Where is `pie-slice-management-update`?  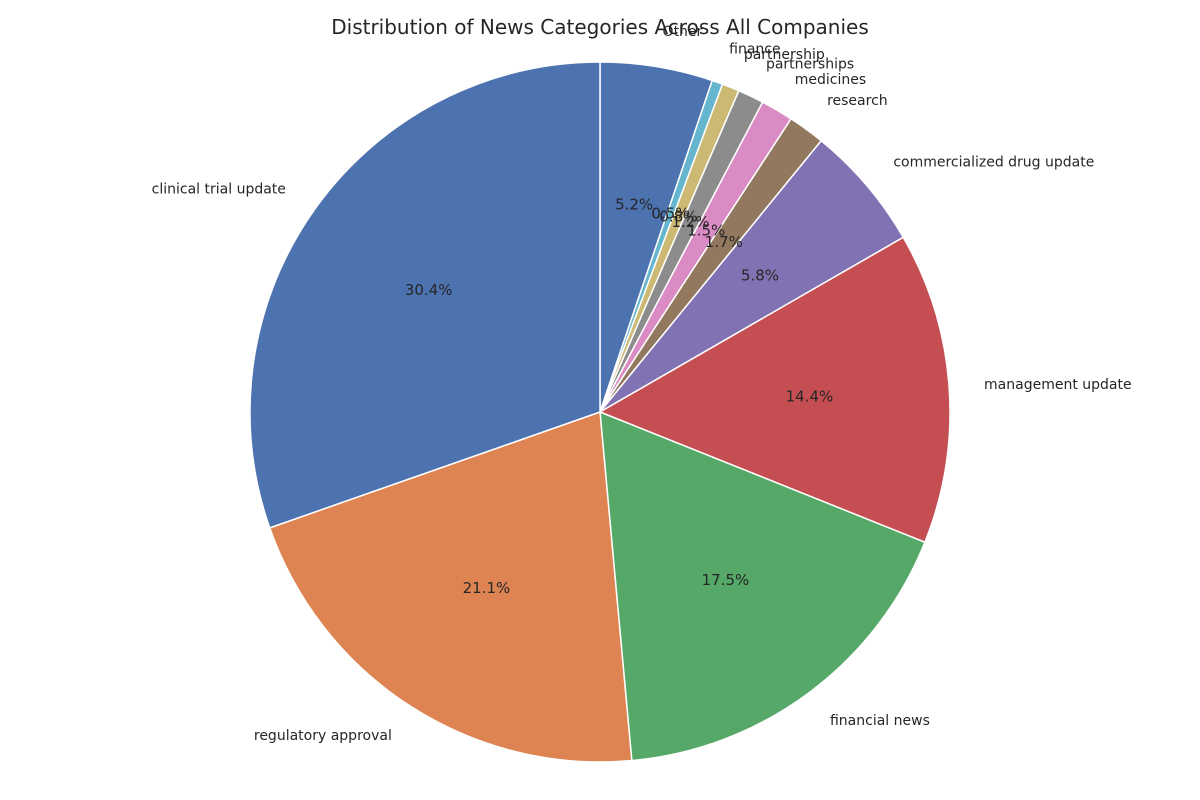 pie-slice-management-update is located at coordinates (775, 390).